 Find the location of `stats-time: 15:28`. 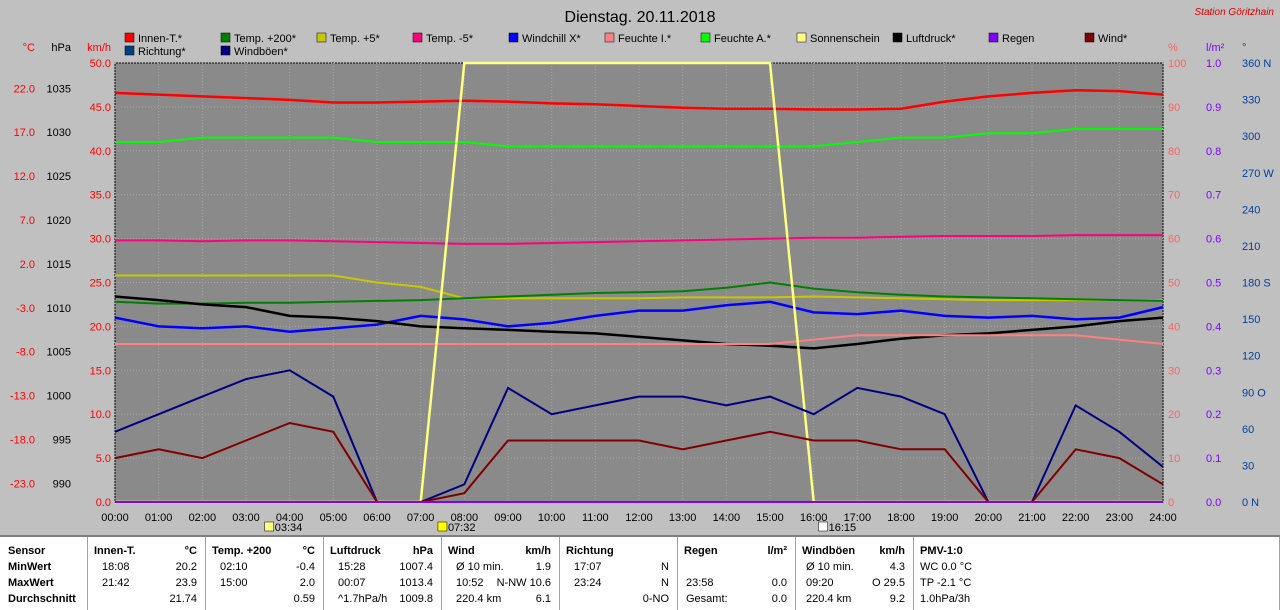

stats-time: 15:28 is located at coordinates (352, 567).